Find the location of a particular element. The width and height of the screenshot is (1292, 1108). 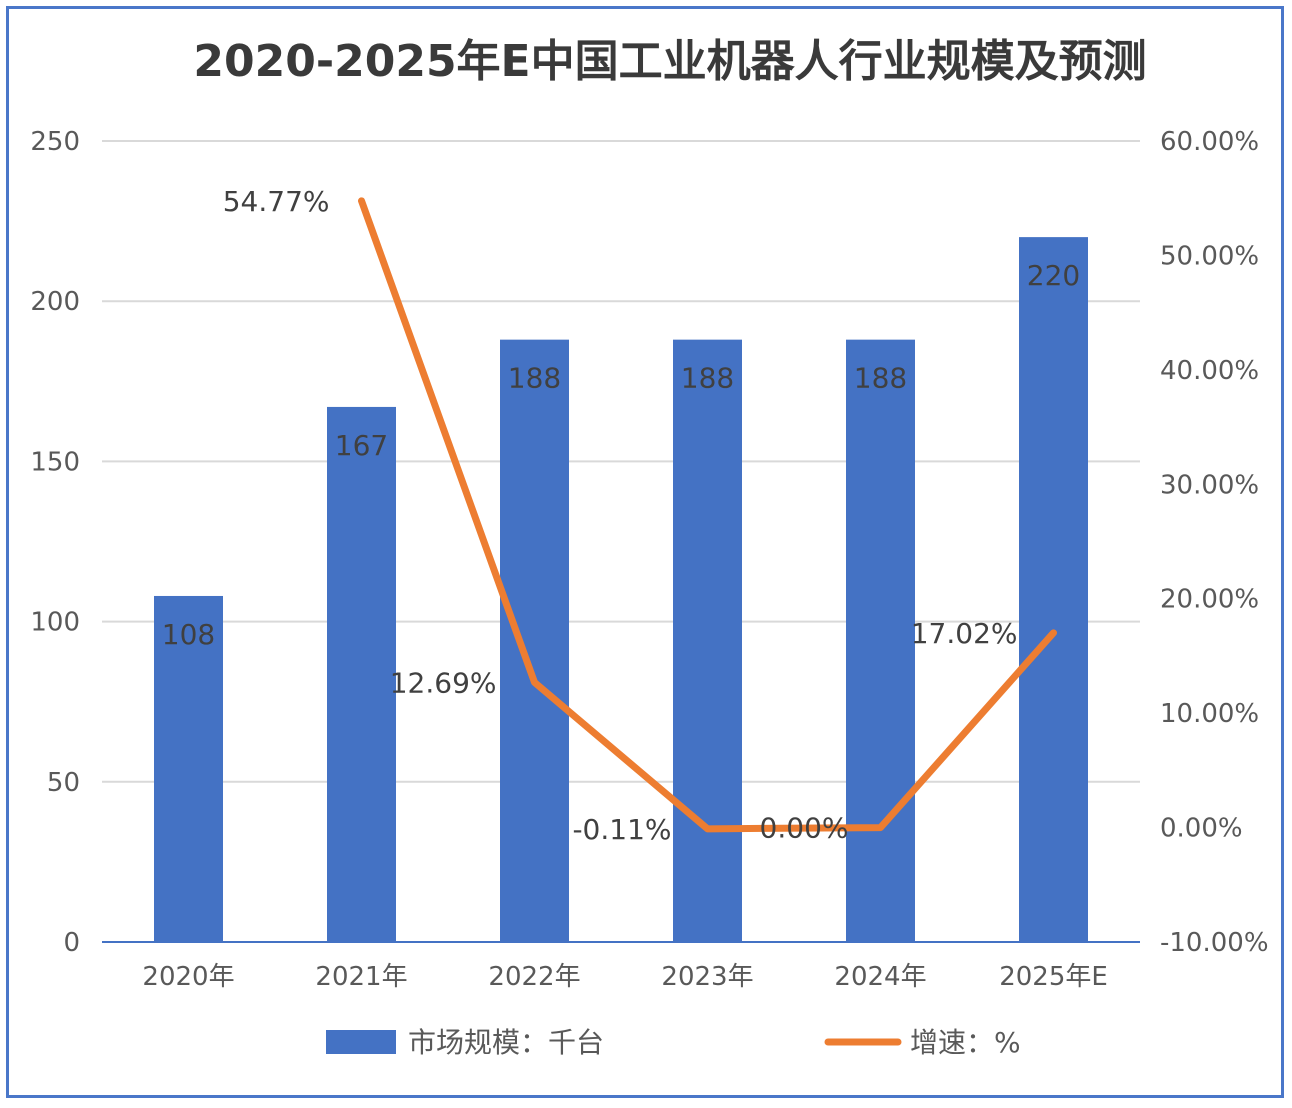

x-tick-label: 2022年 is located at coordinates (534, 977).